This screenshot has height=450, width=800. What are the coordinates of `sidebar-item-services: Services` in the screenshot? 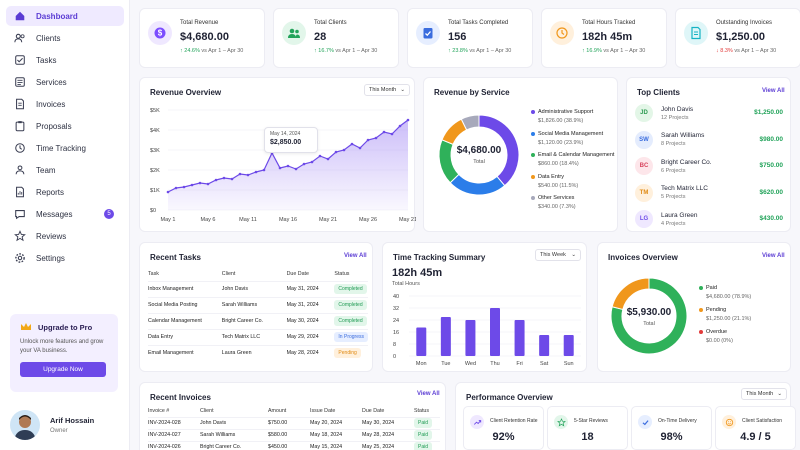 It's located at (65, 82).